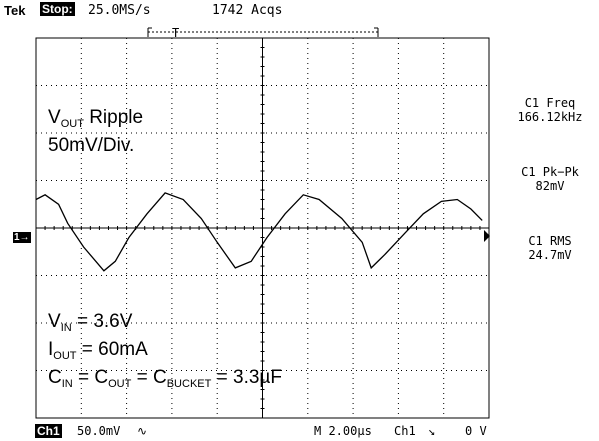 This screenshot has height=441, width=599. What do you see at coordinates (487, 236) in the screenshot?
I see `trigger-level-arrow` at bounding box center [487, 236].